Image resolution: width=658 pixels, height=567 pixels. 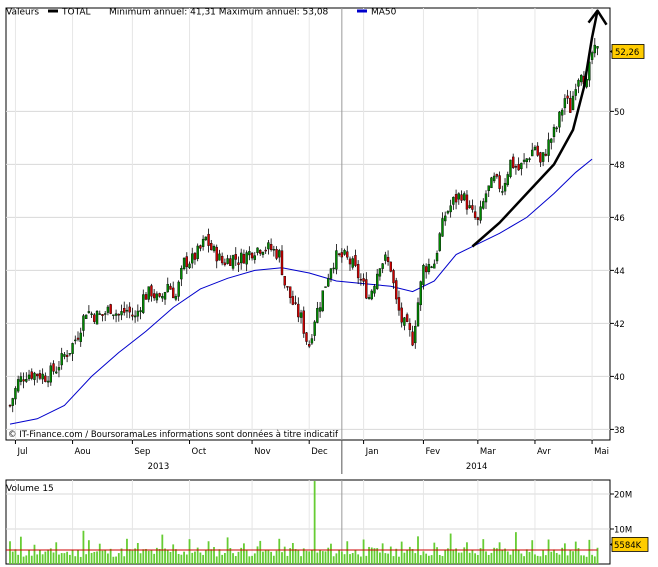 I want to click on volume-bars, so click(x=304, y=522).